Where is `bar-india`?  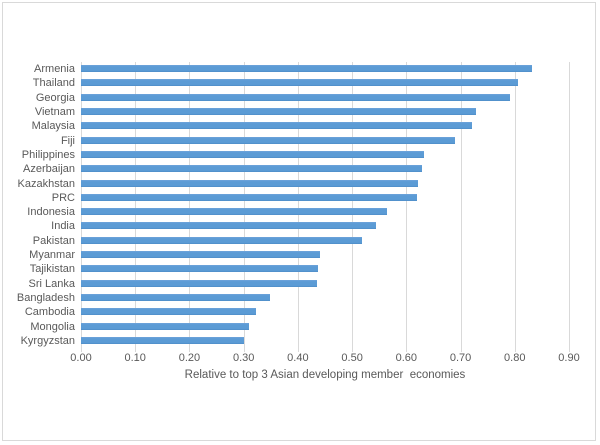 bar-india is located at coordinates (228, 226).